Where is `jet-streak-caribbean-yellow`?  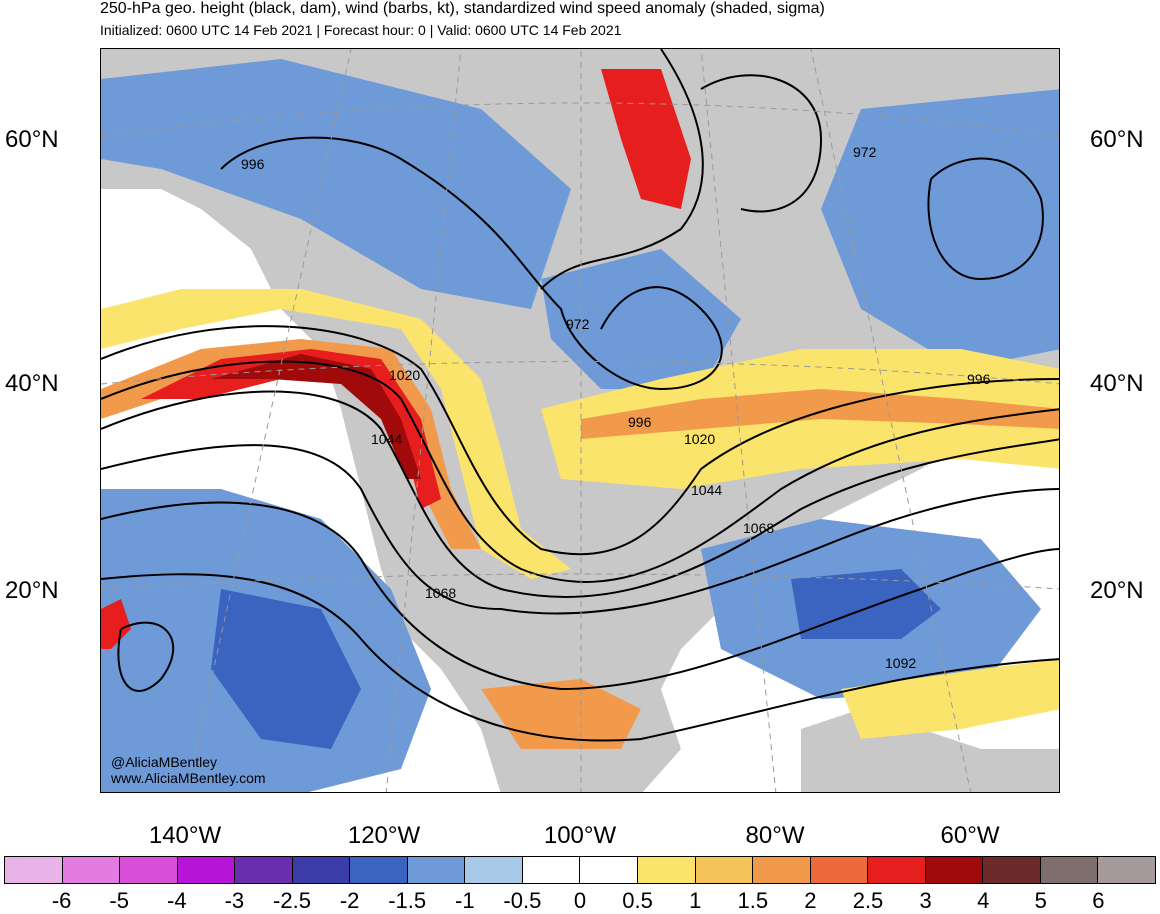 jet-streak-caribbean-yellow is located at coordinates (950, 699).